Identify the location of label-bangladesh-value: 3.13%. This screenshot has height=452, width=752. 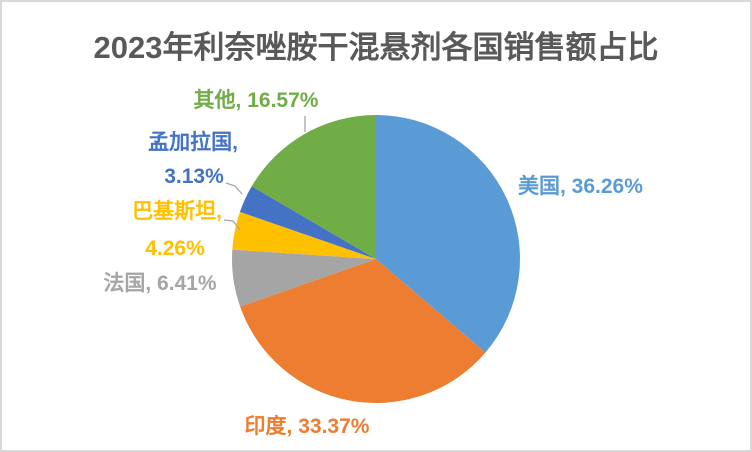
(194, 176).